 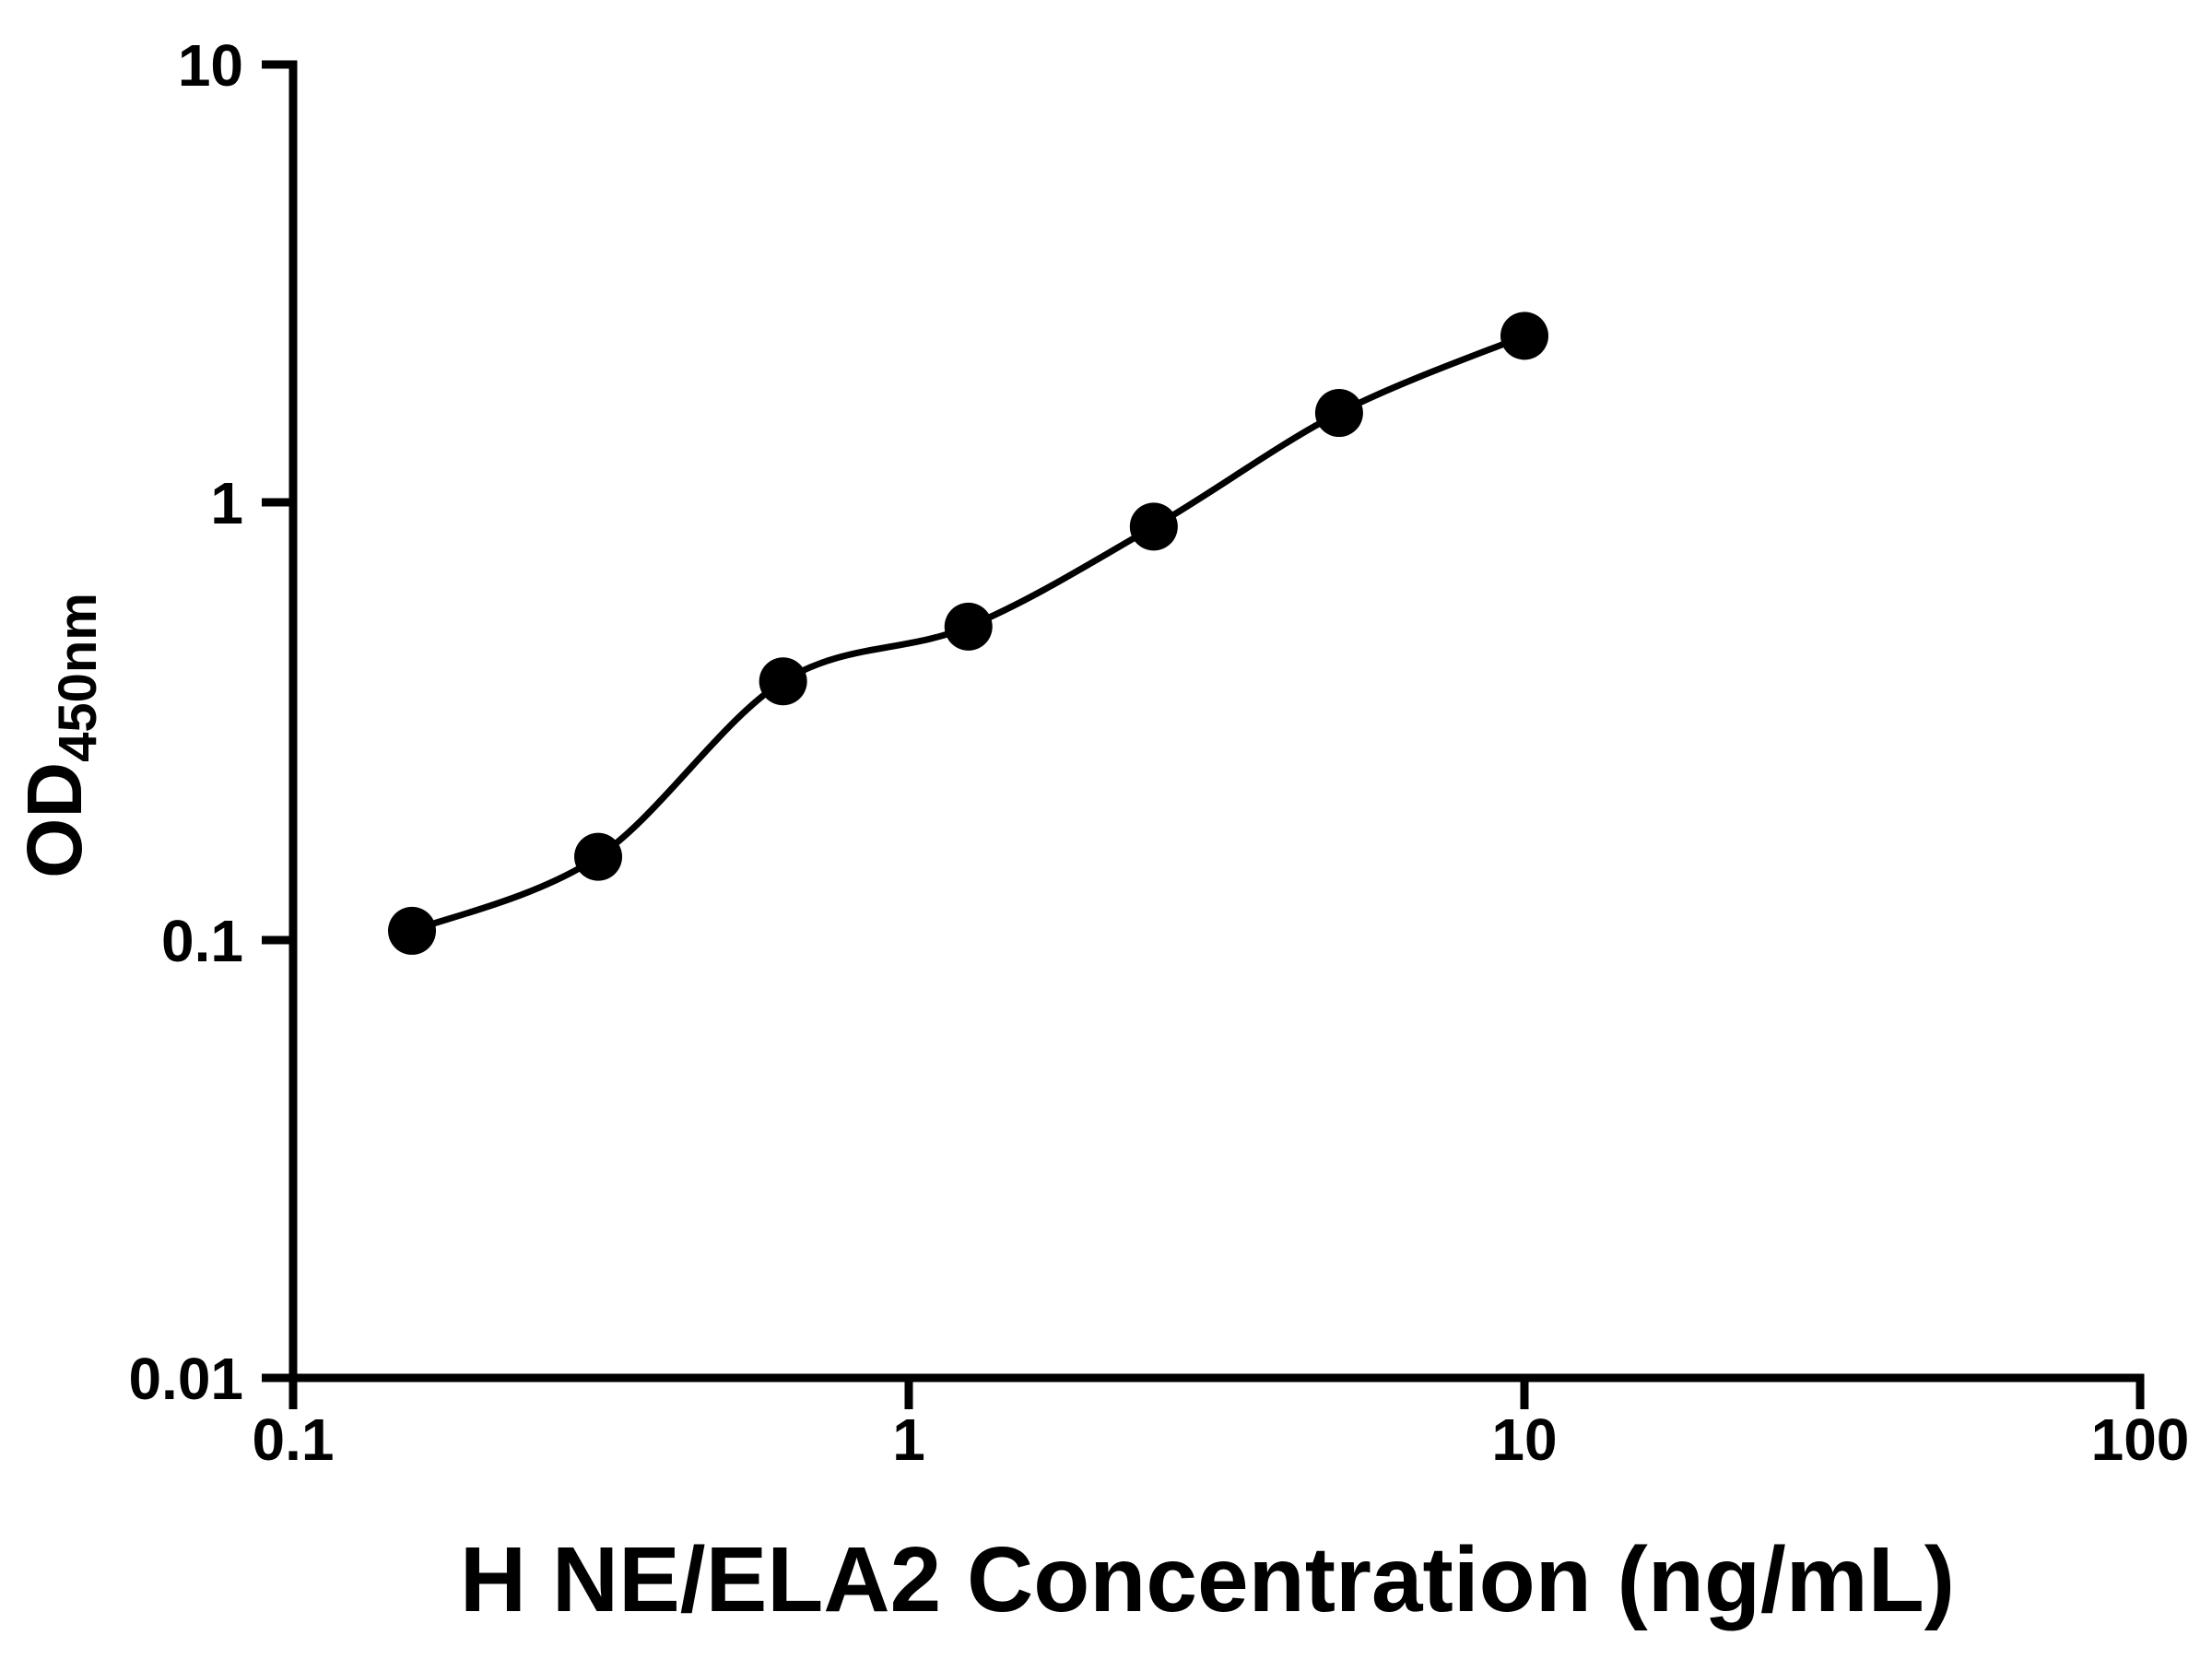 I want to click on y-axis-title-subscript: 450nm, so click(x=78, y=677).